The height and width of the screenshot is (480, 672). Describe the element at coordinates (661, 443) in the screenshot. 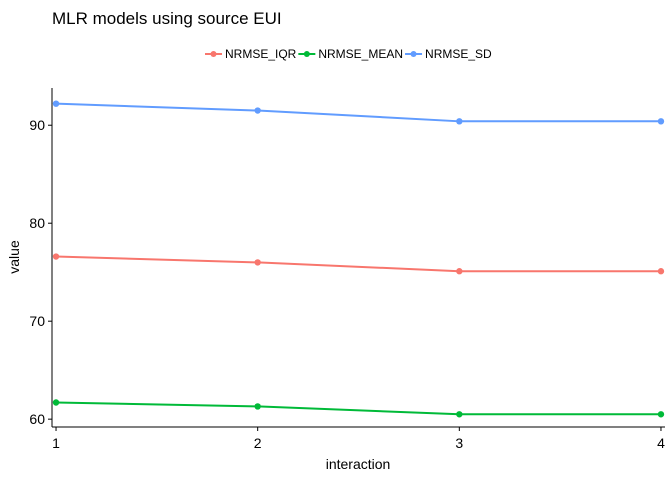

I see `x-tick-label: 4` at that location.